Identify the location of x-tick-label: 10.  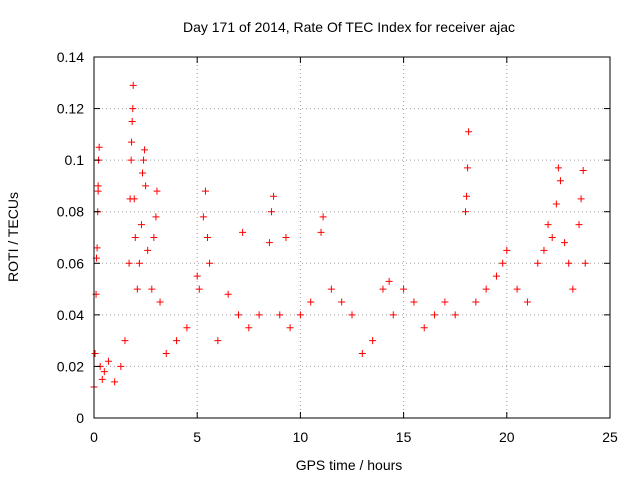
(301, 437).